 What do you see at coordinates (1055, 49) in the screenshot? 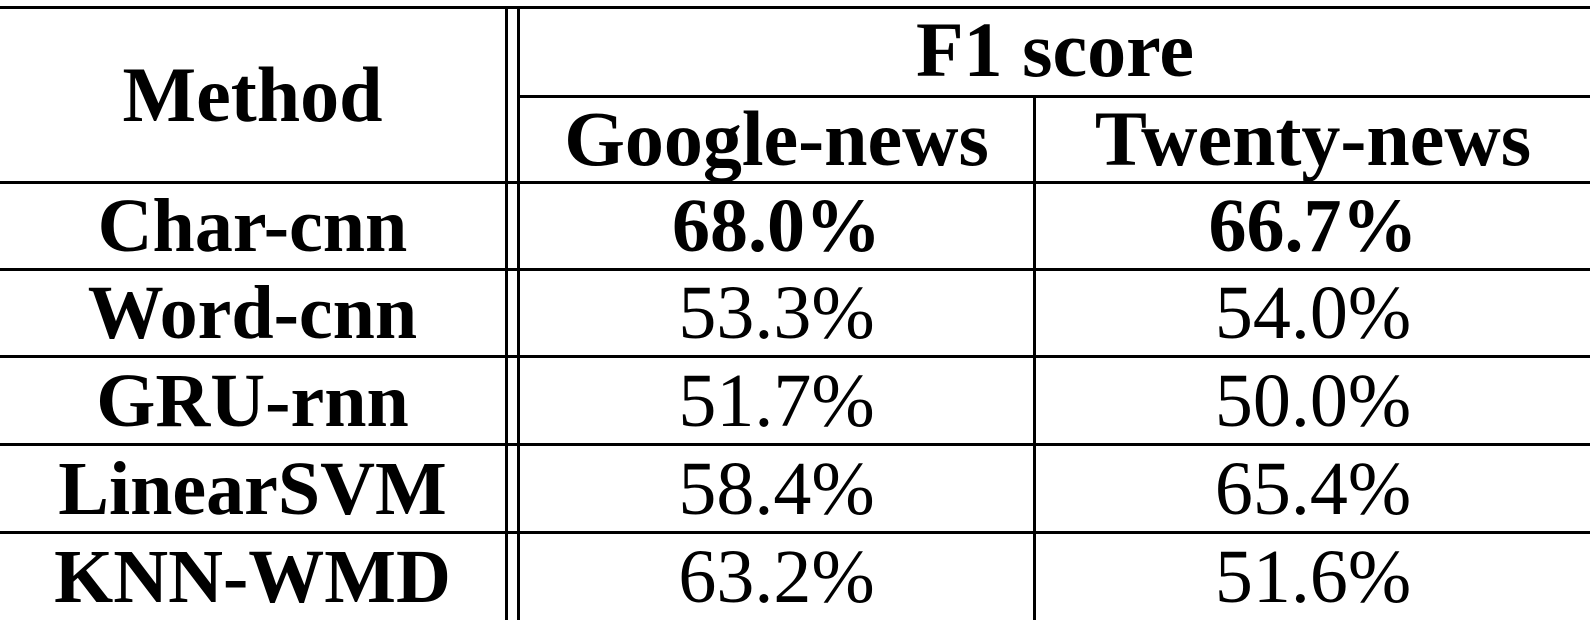
I see `f1-score-header: F1 score` at bounding box center [1055, 49].